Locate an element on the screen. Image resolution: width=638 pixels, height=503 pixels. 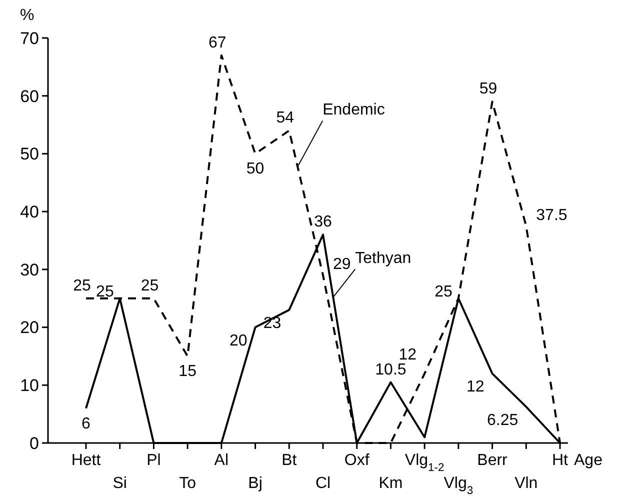
x-tick-label: Bt is located at coordinates (290, 460).